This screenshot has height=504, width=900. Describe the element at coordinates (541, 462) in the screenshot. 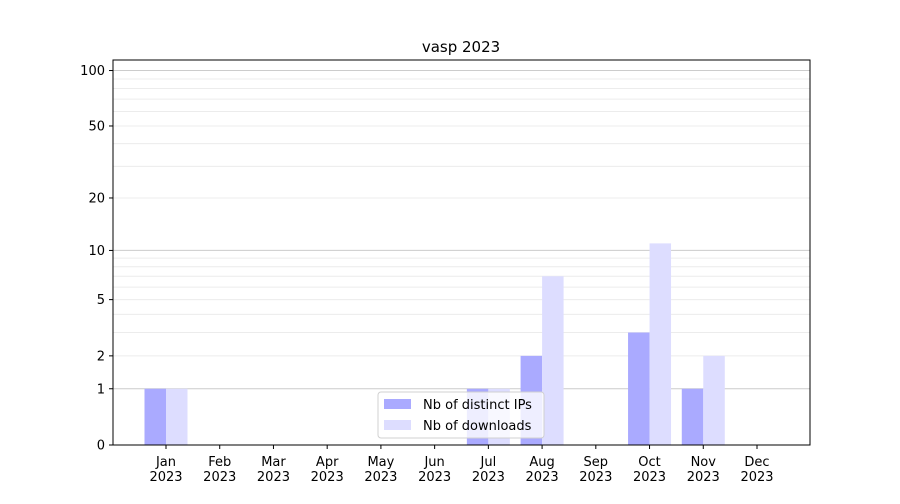

I see `x-tick-label: Aug` at that location.